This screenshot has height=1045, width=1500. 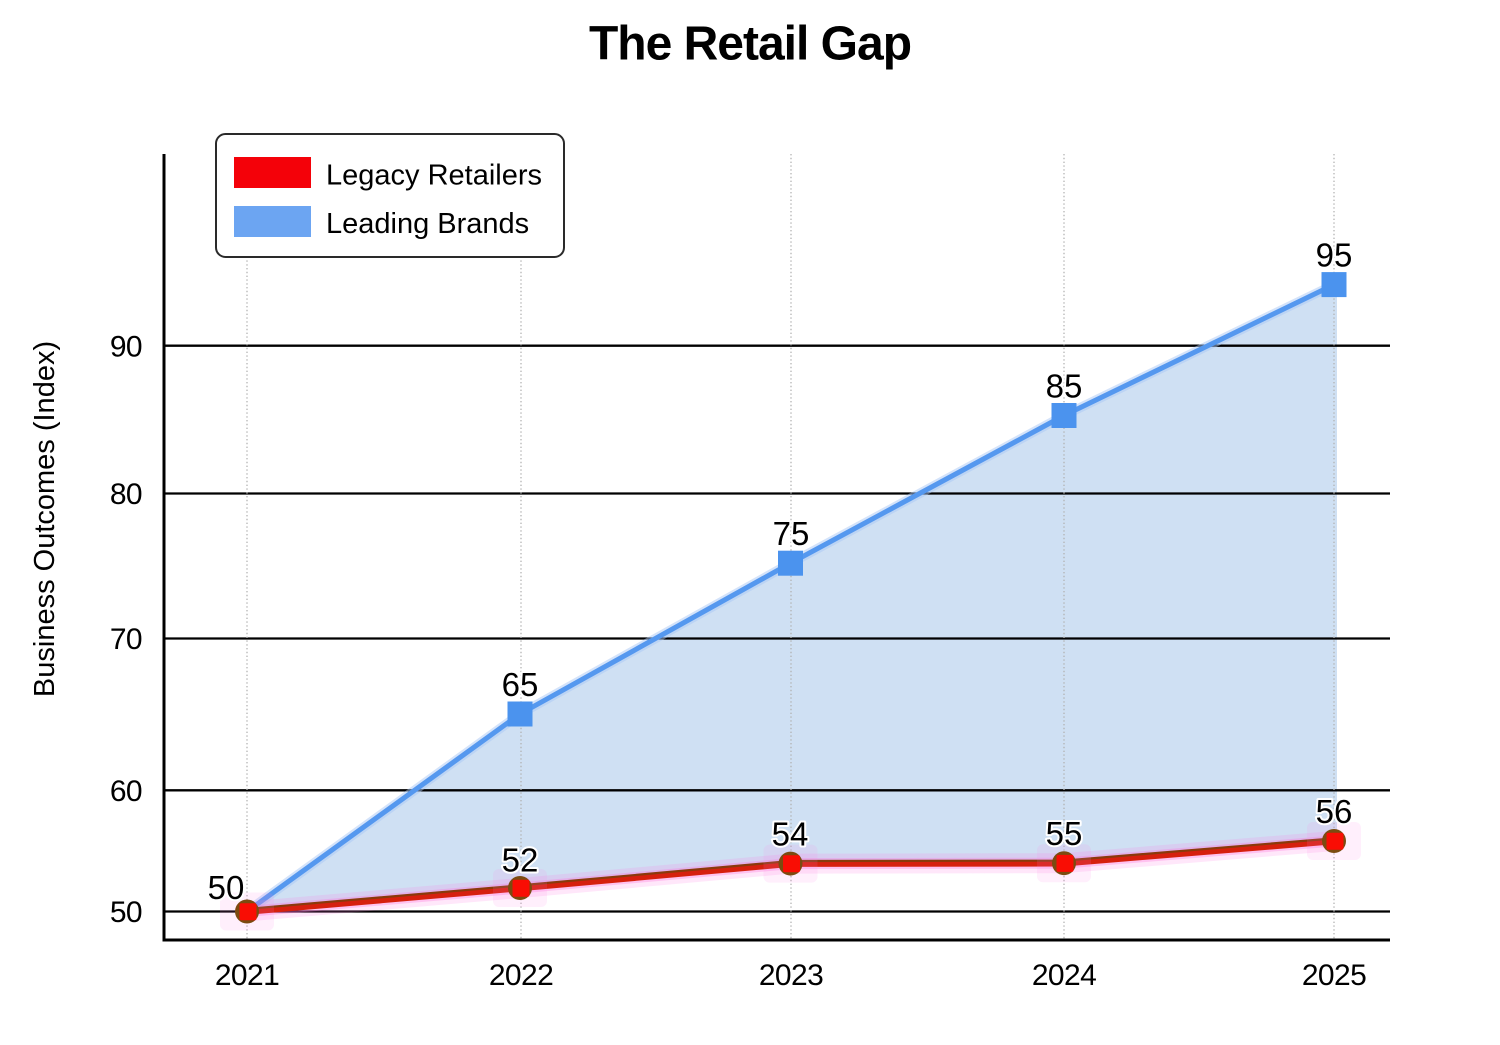 What do you see at coordinates (126, 639) in the screenshot?
I see `svg-text: 70` at bounding box center [126, 639].